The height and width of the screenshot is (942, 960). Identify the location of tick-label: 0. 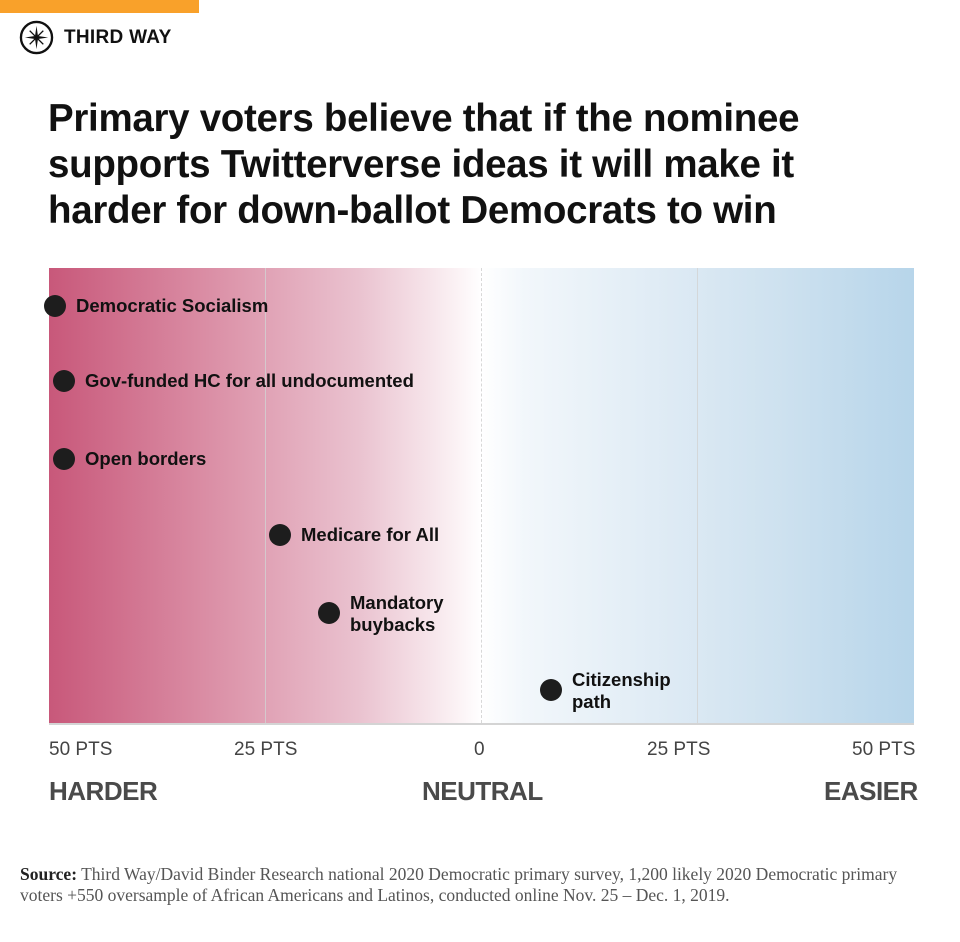
(479, 749).